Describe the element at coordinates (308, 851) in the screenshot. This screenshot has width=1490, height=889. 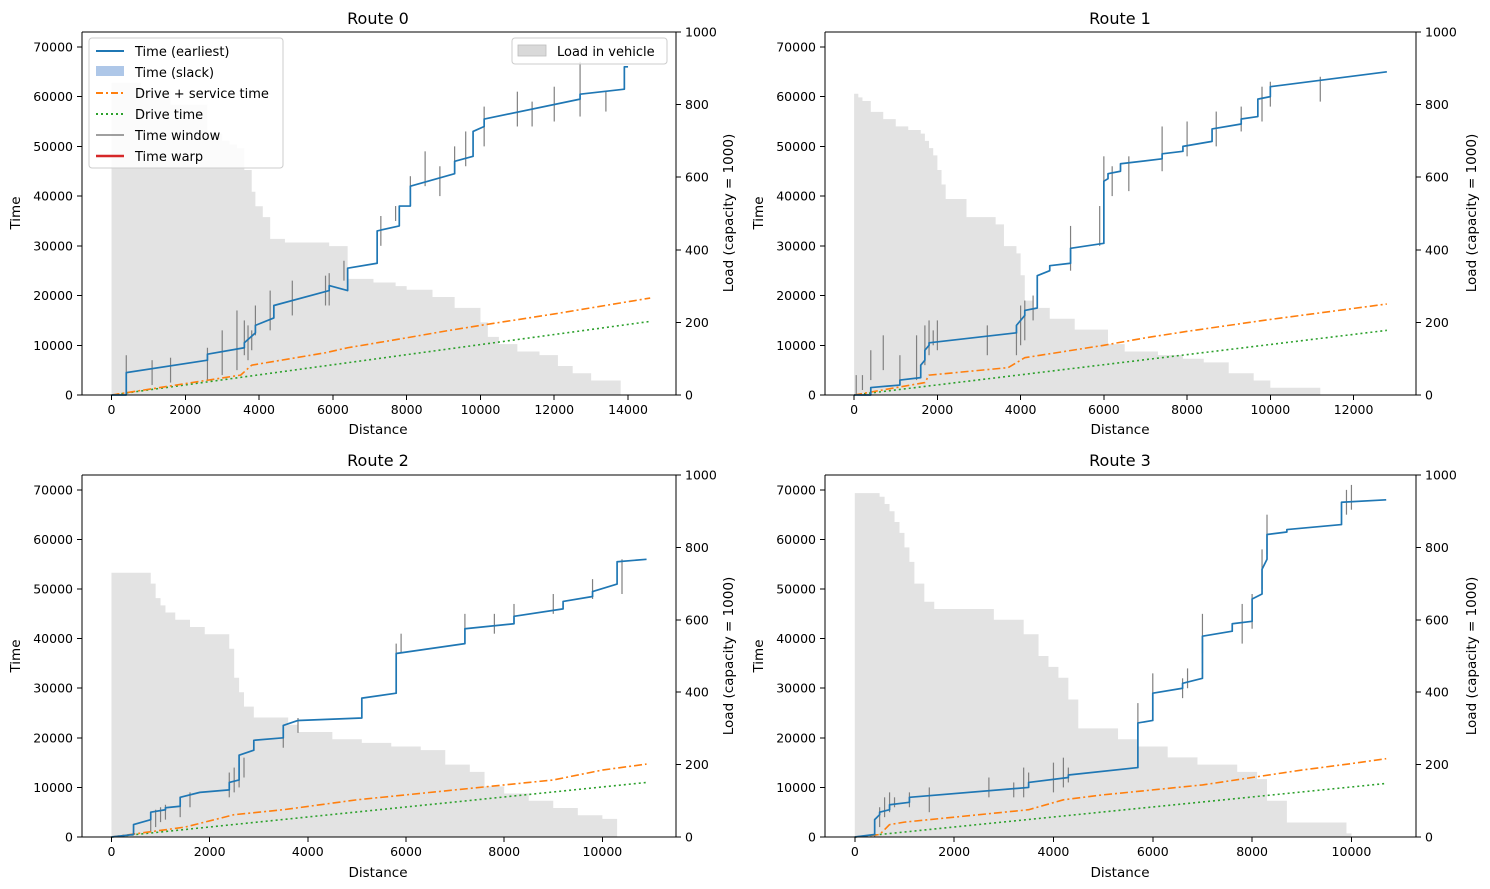
I see `route-2-x-tick-label-2: 4000` at that location.